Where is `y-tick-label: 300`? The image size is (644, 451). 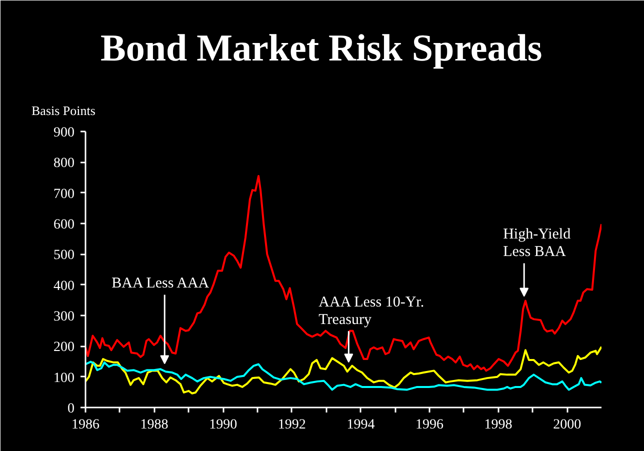 y-tick-label: 300 is located at coordinates (64, 317).